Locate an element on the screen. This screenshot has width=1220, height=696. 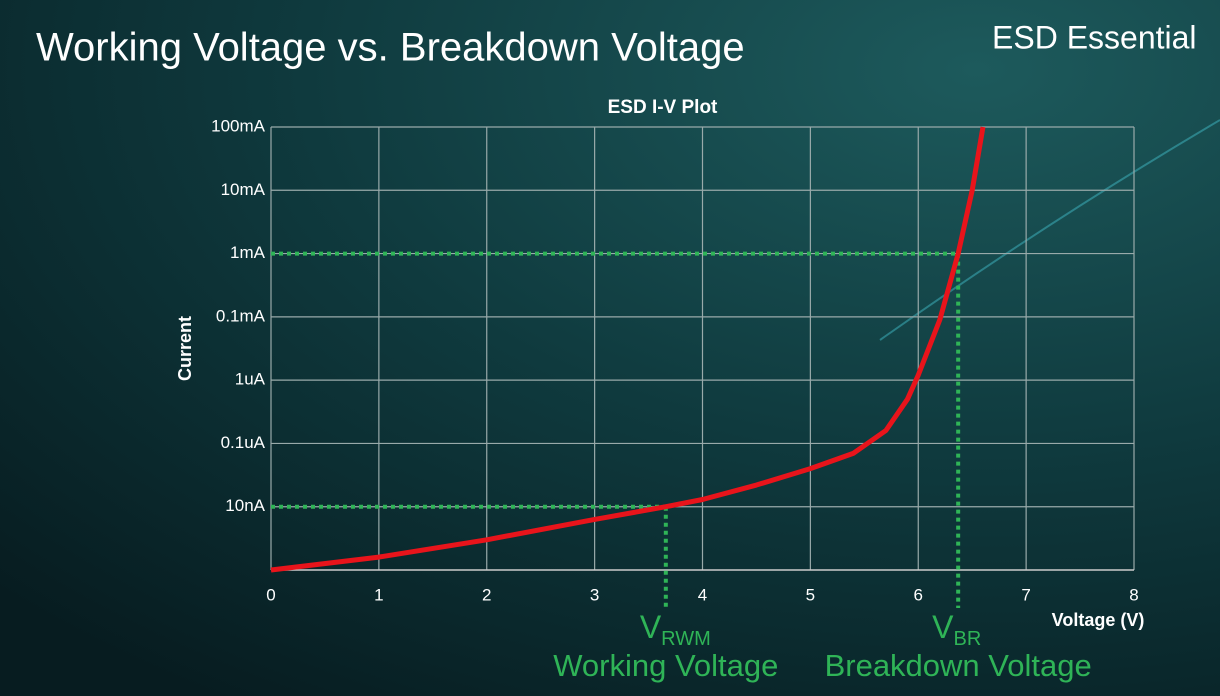
y-tick-label: 10nA is located at coordinates (245, 505).